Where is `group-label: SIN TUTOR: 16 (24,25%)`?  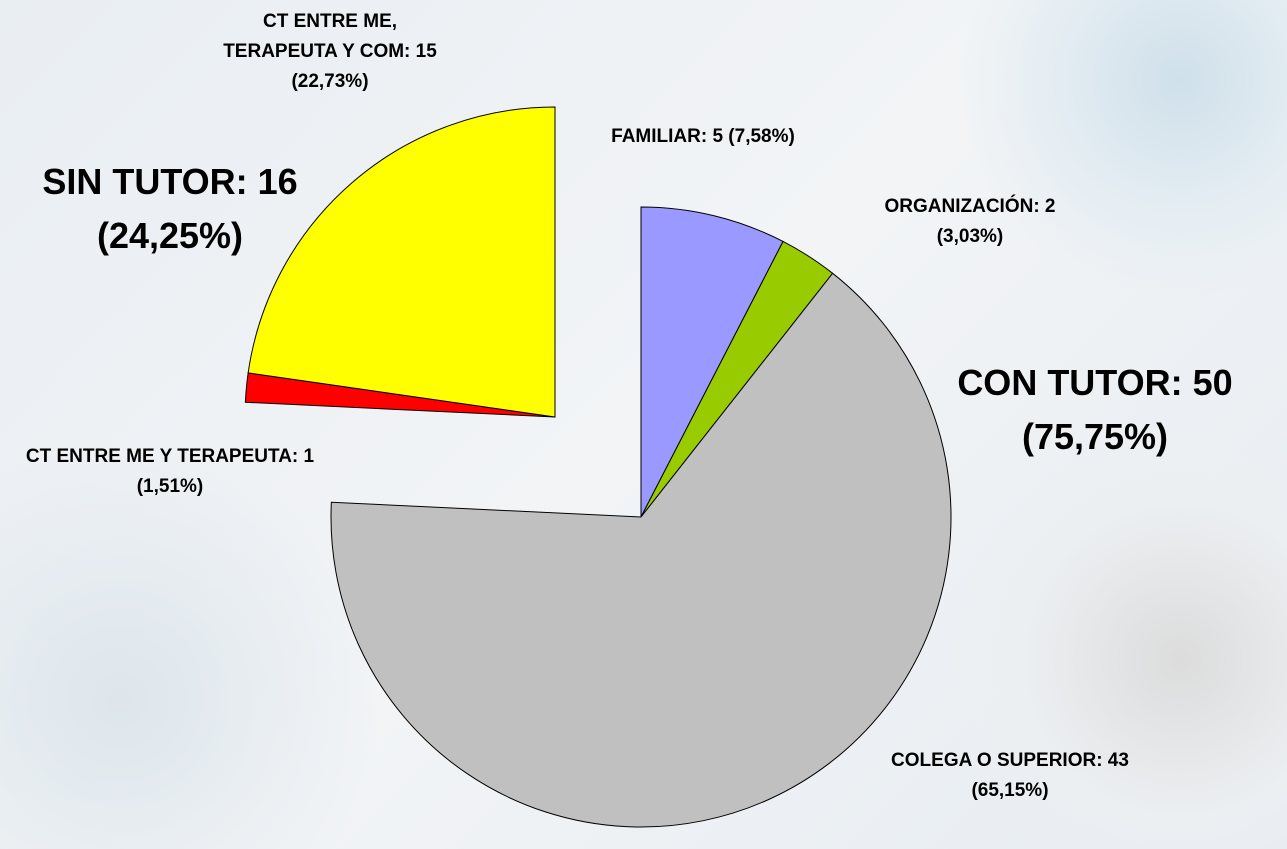
group-label: SIN TUTOR: 16 (24,25%) is located at coordinates (170, 208).